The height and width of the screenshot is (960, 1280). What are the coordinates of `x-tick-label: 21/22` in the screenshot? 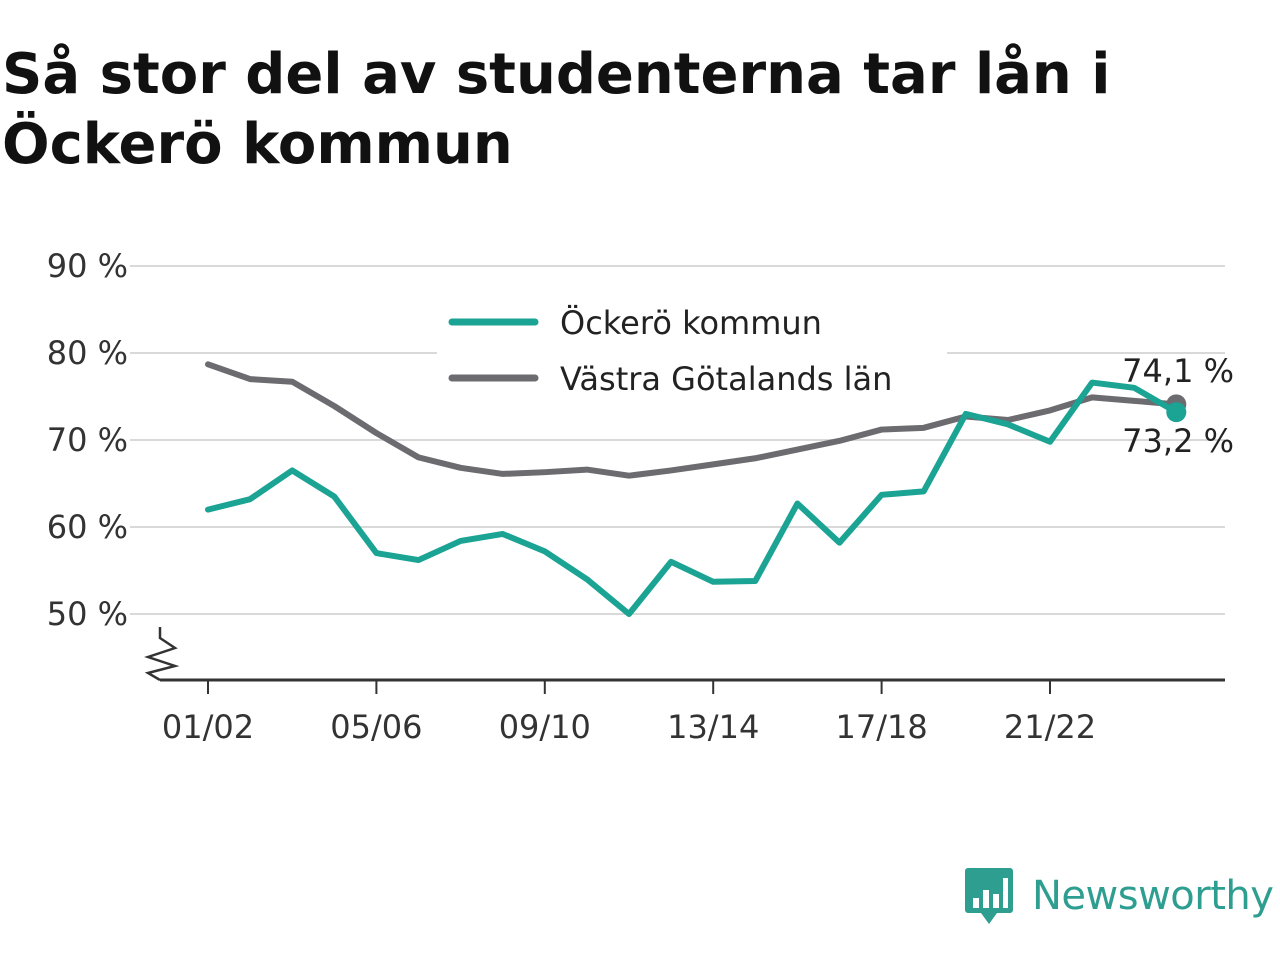 It's located at (1050, 727).